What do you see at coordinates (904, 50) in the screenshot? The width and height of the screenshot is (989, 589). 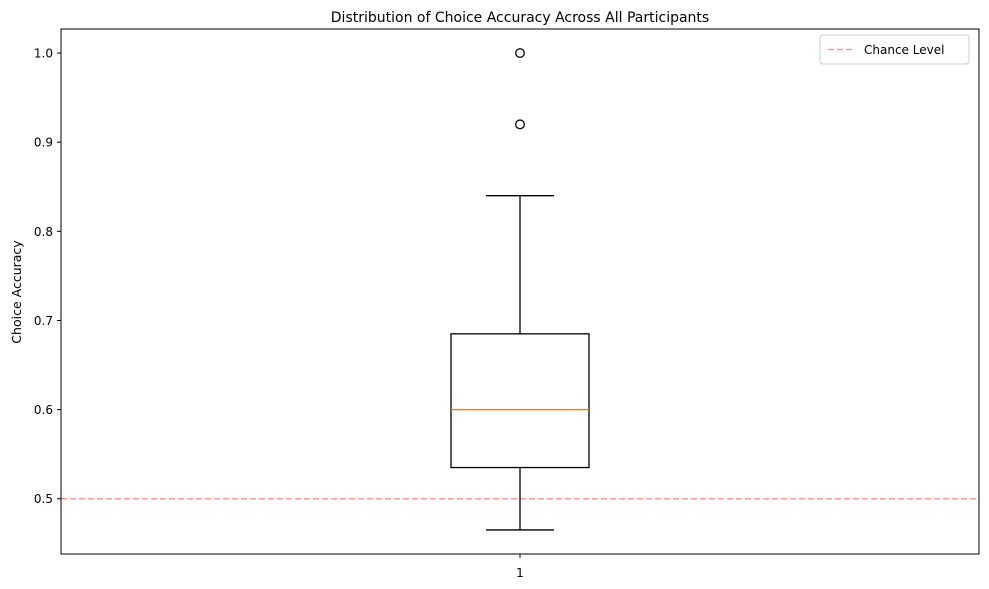 I see `legend-label: Chance Level` at bounding box center [904, 50].